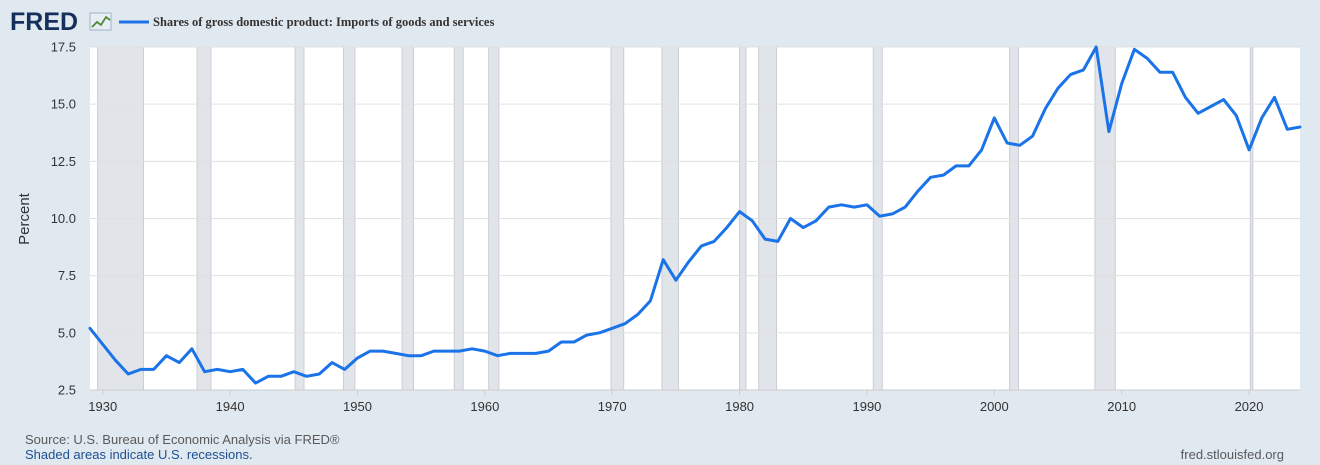  I want to click on site-url: fred.stlouisfed.org, so click(1232, 454).